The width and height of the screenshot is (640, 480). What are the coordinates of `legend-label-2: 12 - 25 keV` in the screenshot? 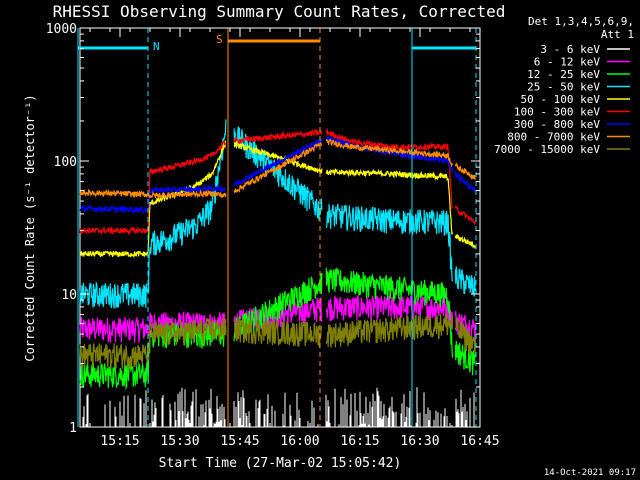 It's located at (563, 74).